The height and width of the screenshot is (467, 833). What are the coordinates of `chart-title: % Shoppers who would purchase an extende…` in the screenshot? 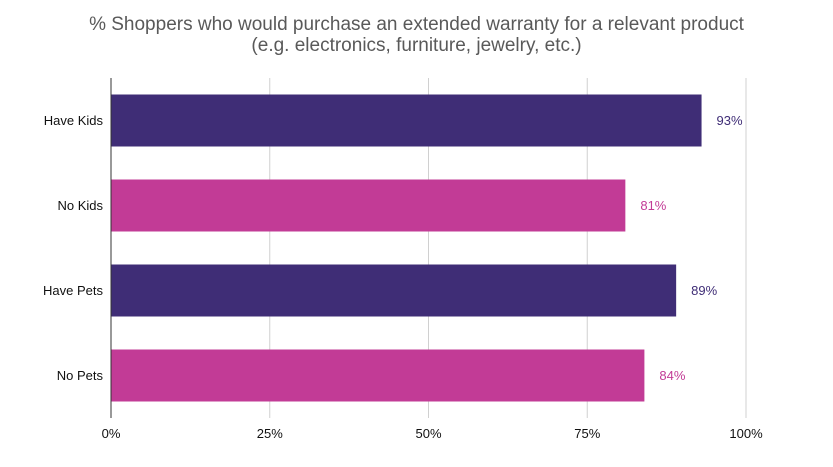 It's located at (416, 24).